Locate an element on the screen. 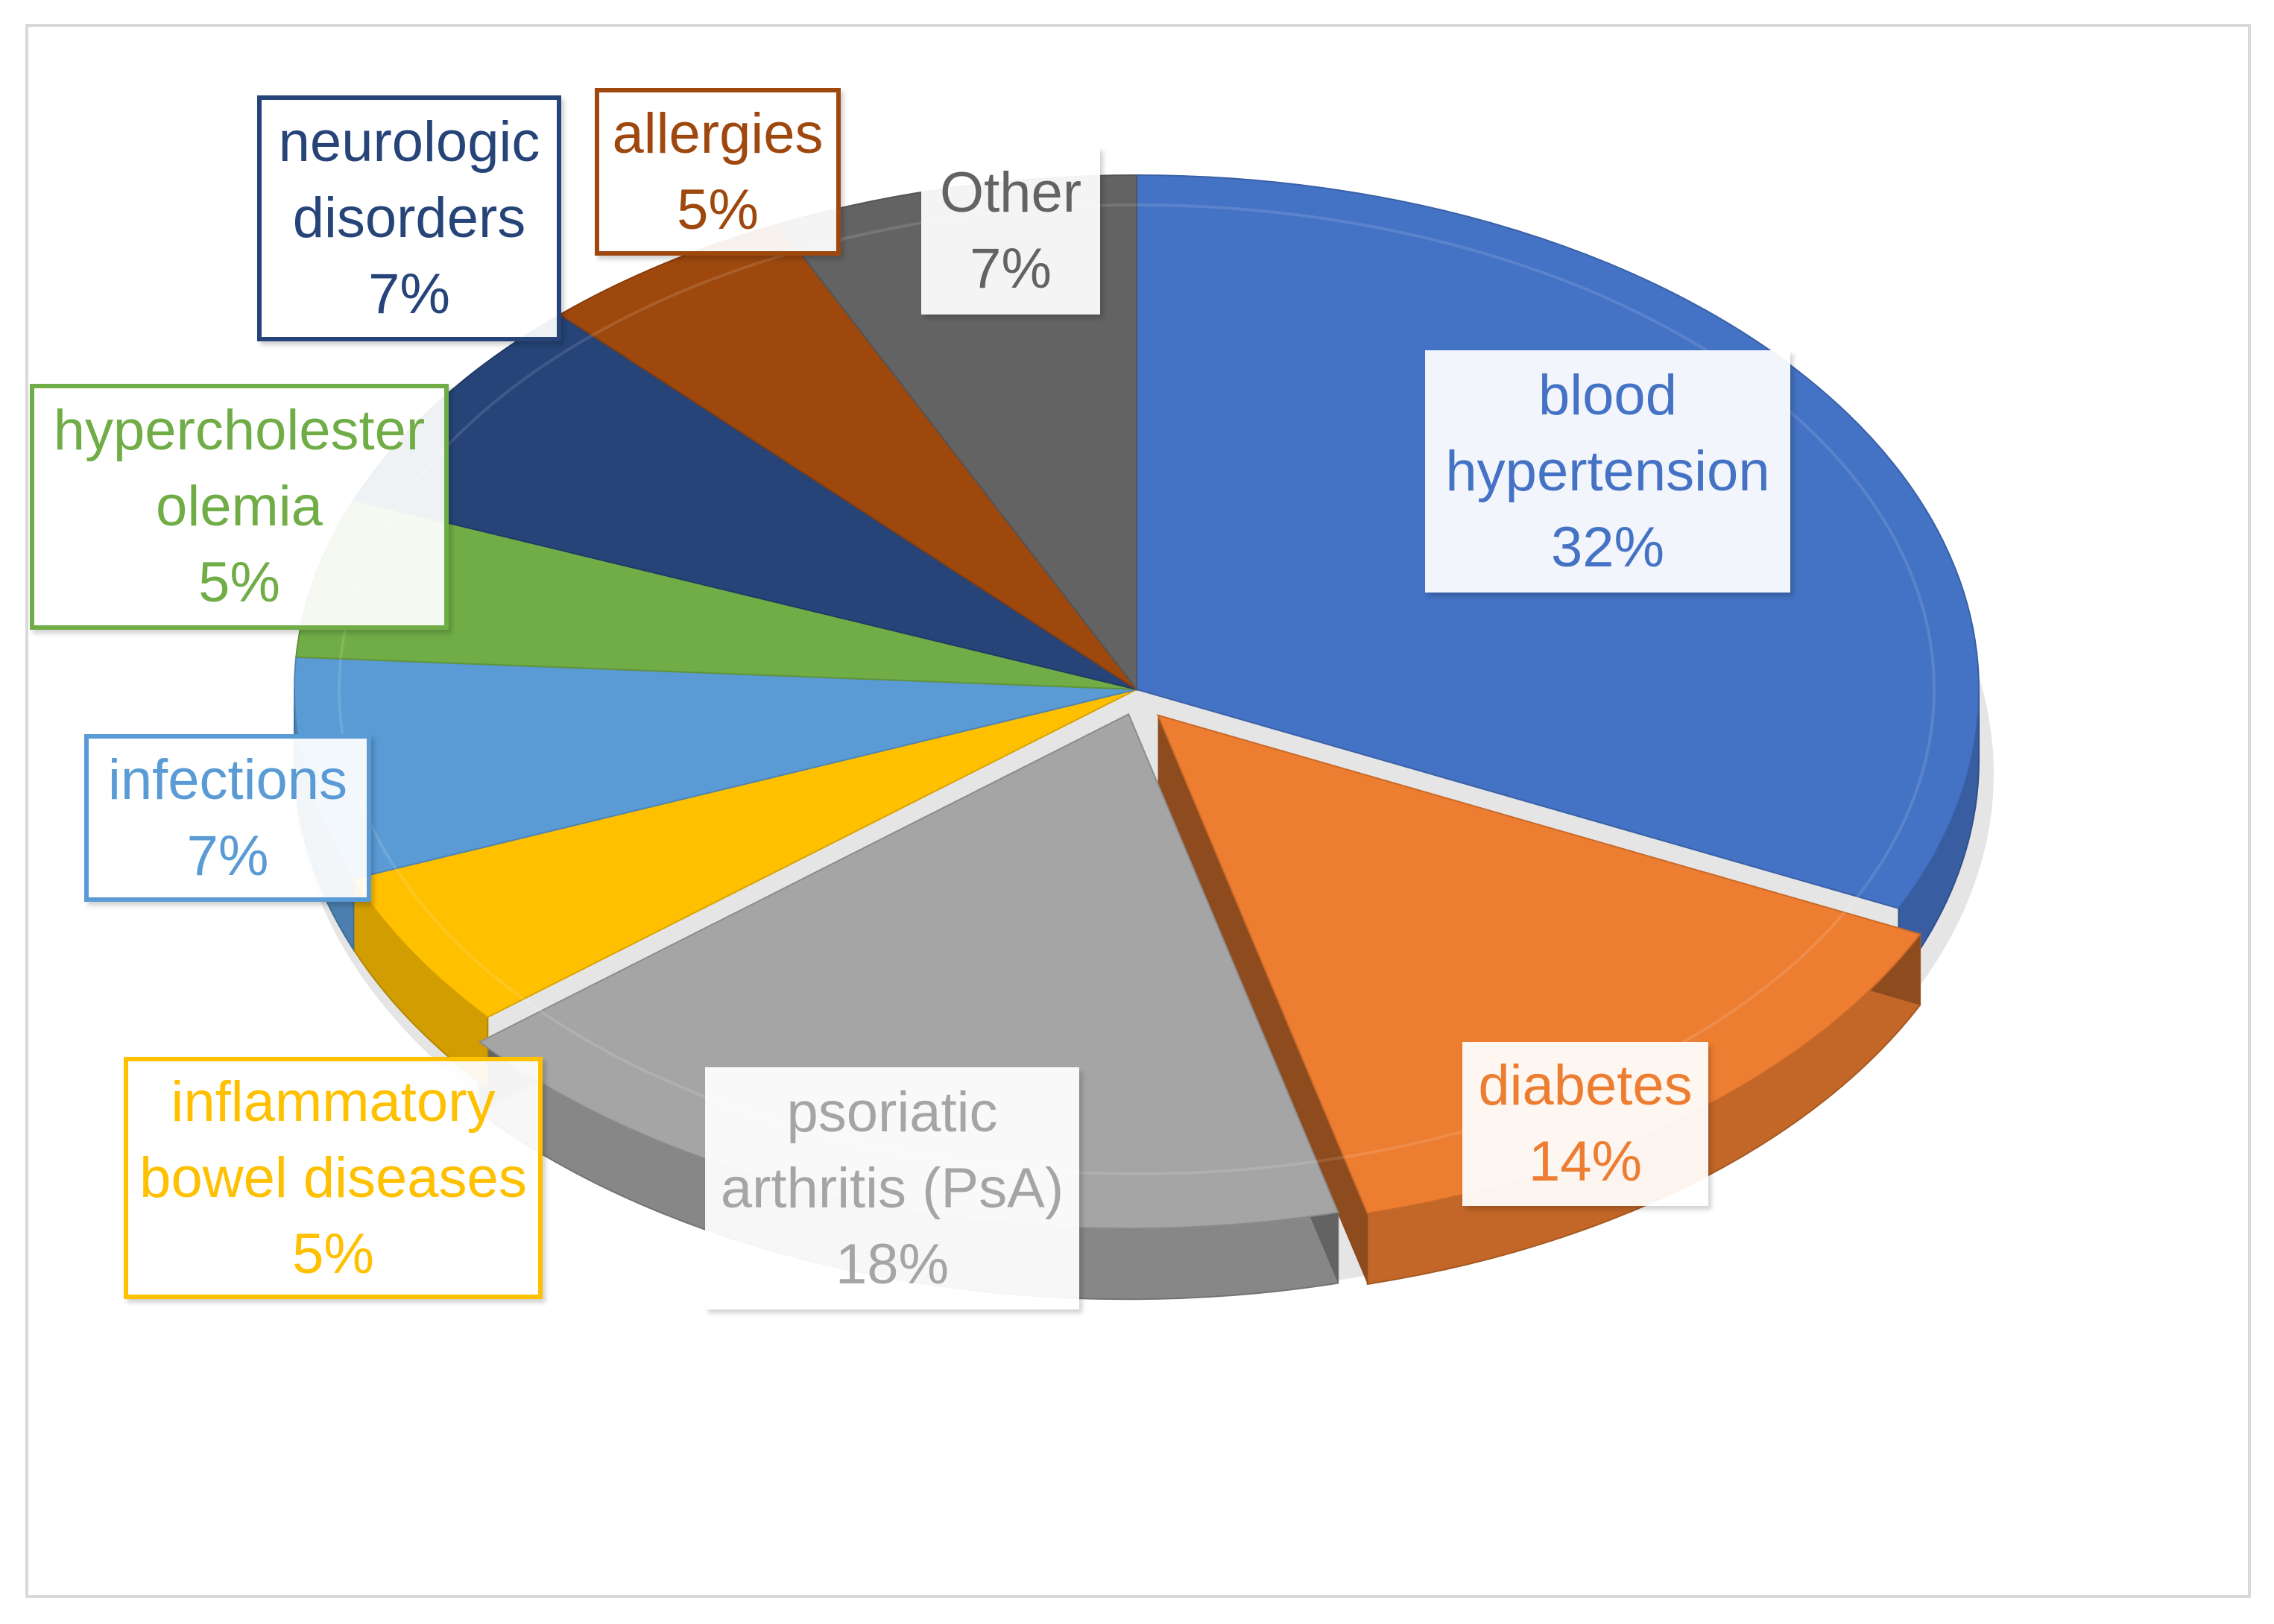 The height and width of the screenshot is (1624, 2274). label-inflammatory-bowel-diseases: inflammatory bowel diseases 5% is located at coordinates (333, 1178).